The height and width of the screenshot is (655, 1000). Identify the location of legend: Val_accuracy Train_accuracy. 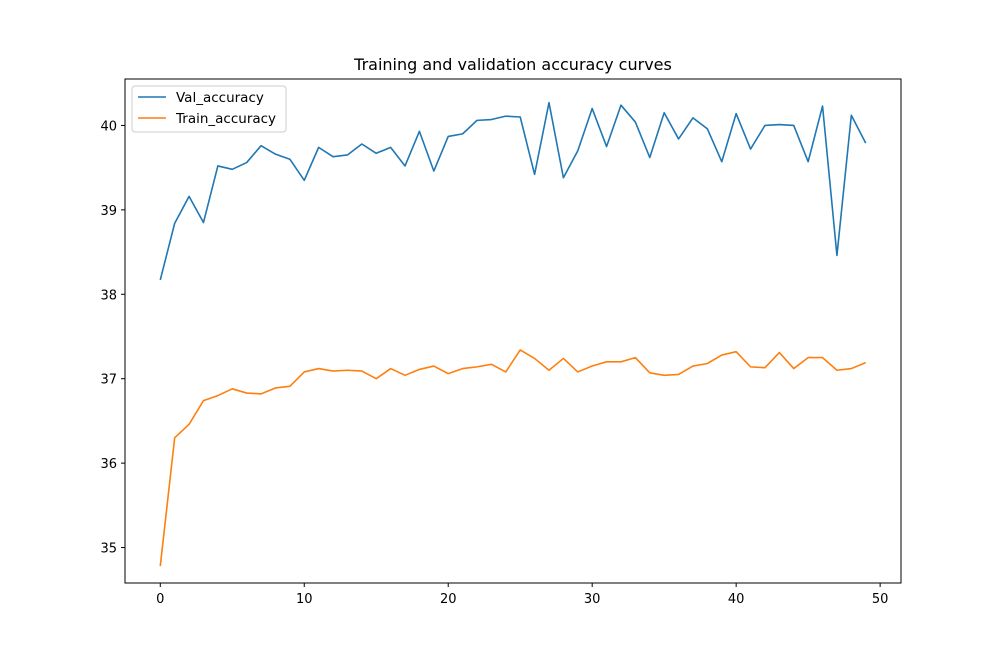
(209, 109).